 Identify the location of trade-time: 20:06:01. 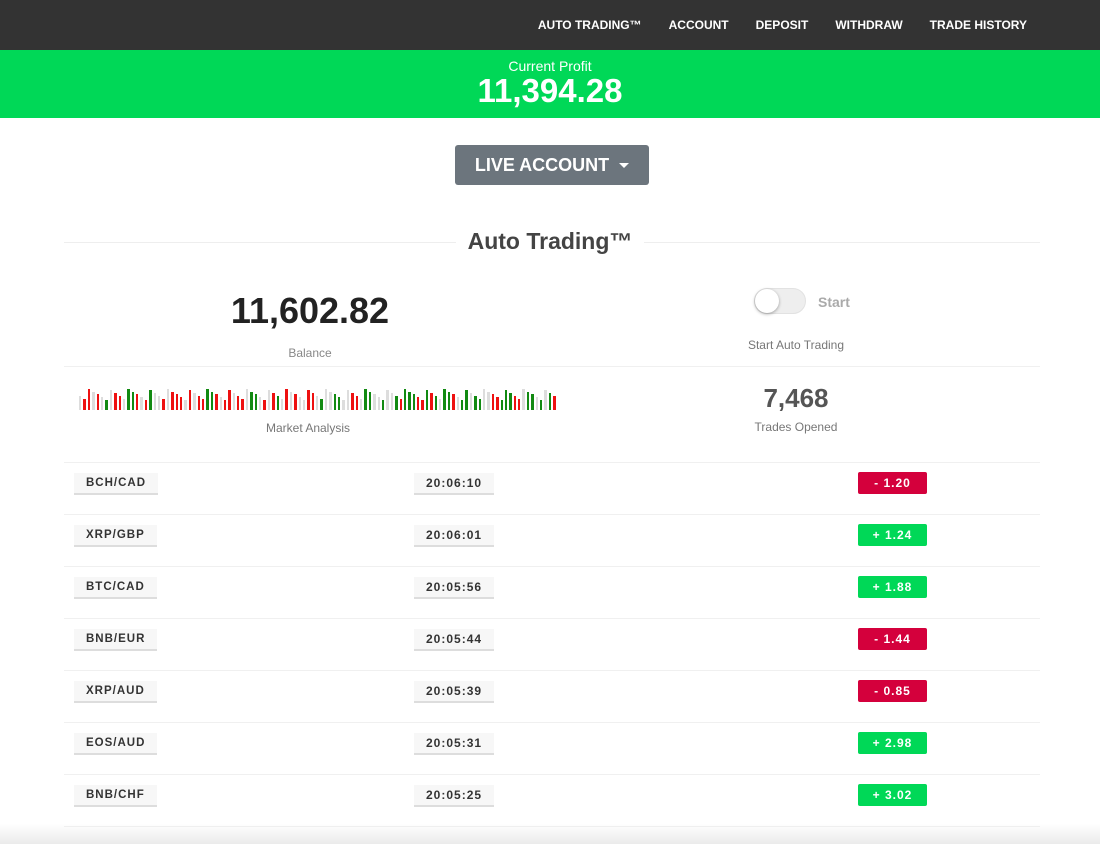
(454, 536).